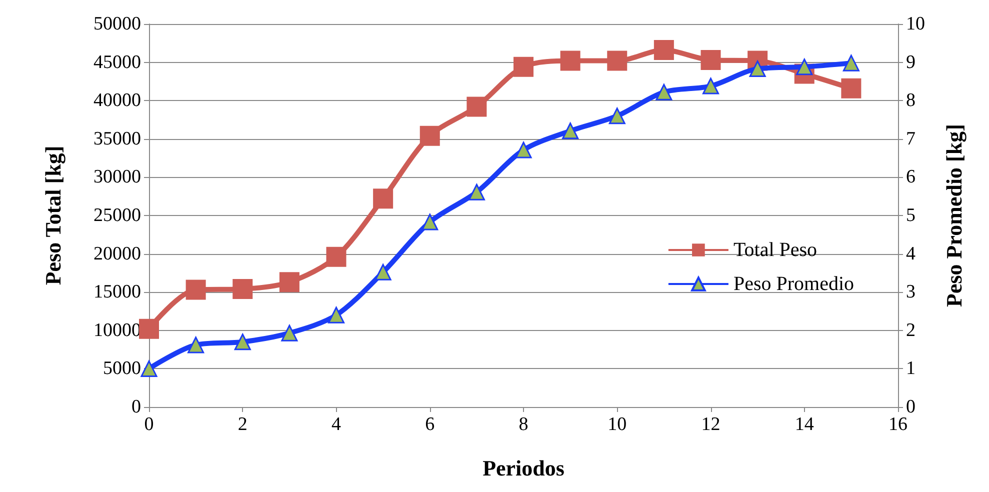  What do you see at coordinates (117, 177) in the screenshot?
I see `y-tick-label: 30000` at bounding box center [117, 177].